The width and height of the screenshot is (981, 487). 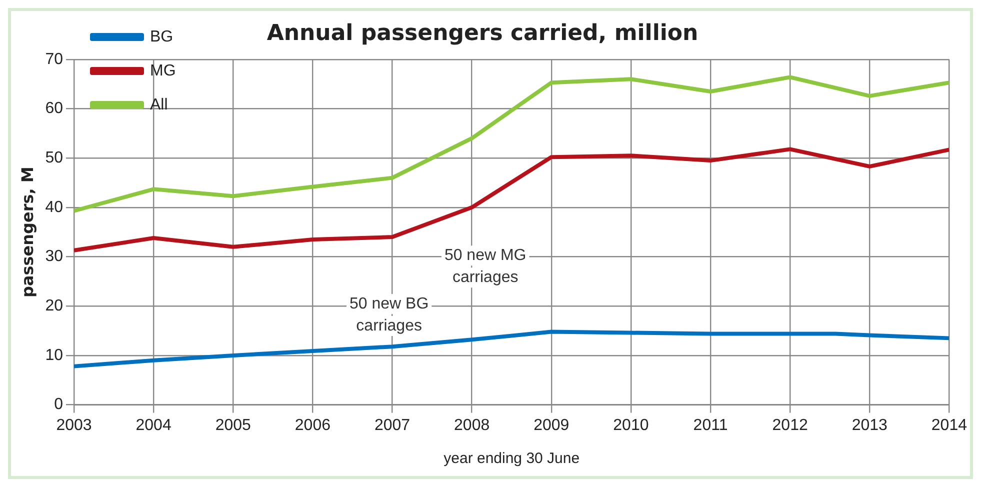 What do you see at coordinates (631, 425) in the screenshot?
I see `x-tick-label: 2010` at bounding box center [631, 425].